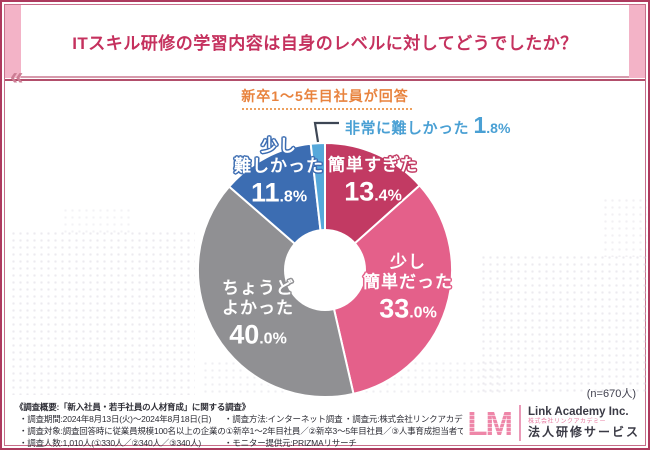 The image size is (650, 450). Describe the element at coordinates (258, 288) in the screenshot. I see `segment-name: ちょうど` at that location.